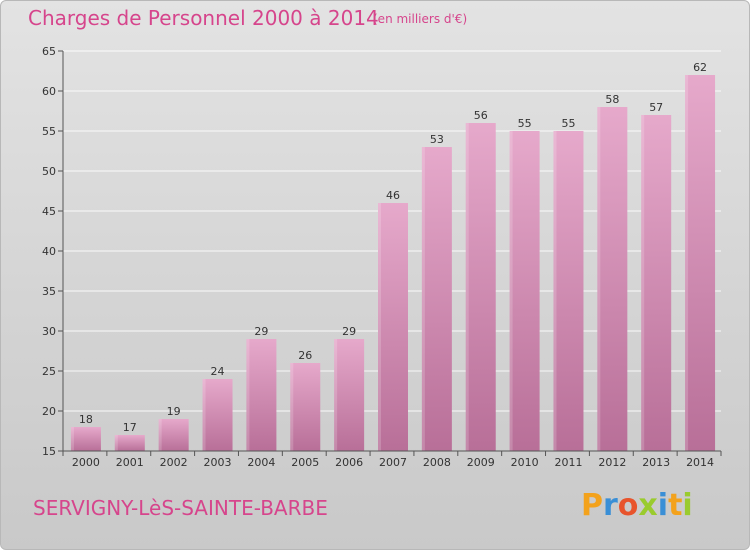 The height and width of the screenshot is (550, 750). I want to click on data-label: 57, so click(656, 107).